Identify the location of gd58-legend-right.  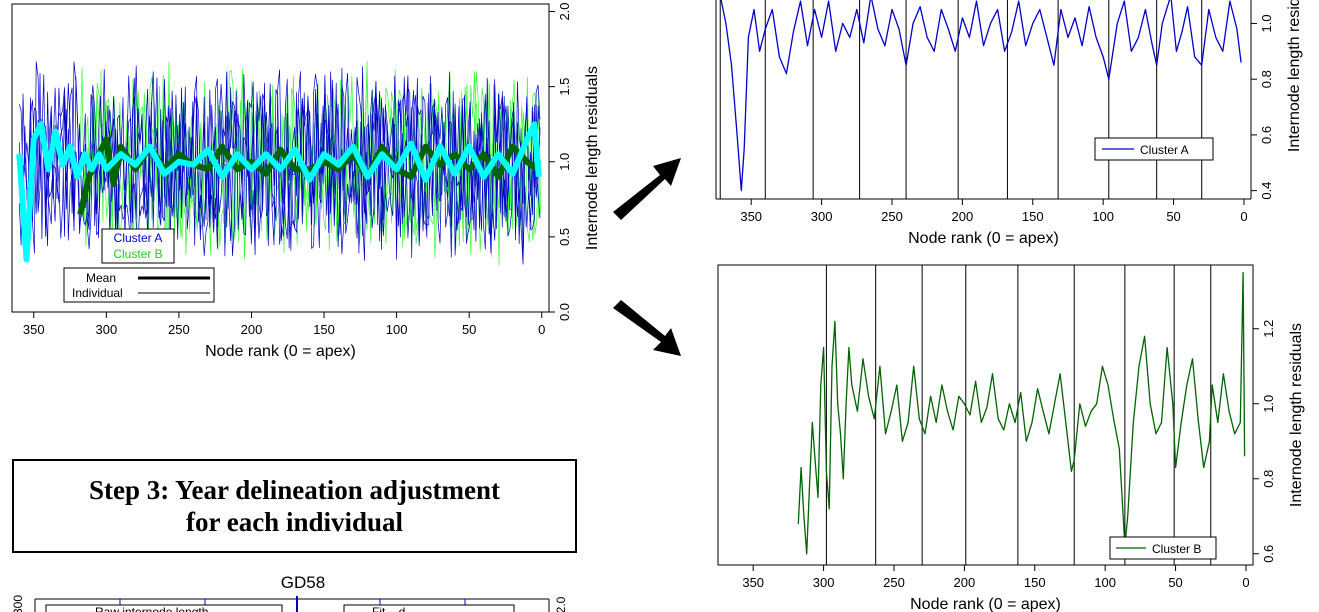
(429, 608).